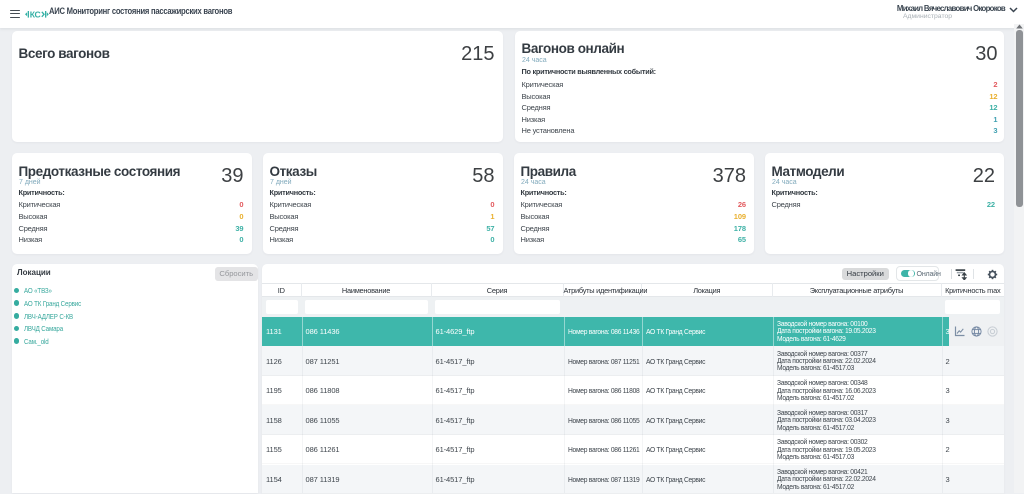 The width and height of the screenshot is (1024, 494). Describe the element at coordinates (35, 14) in the screenshot. I see `svg-text: КС` at that location.